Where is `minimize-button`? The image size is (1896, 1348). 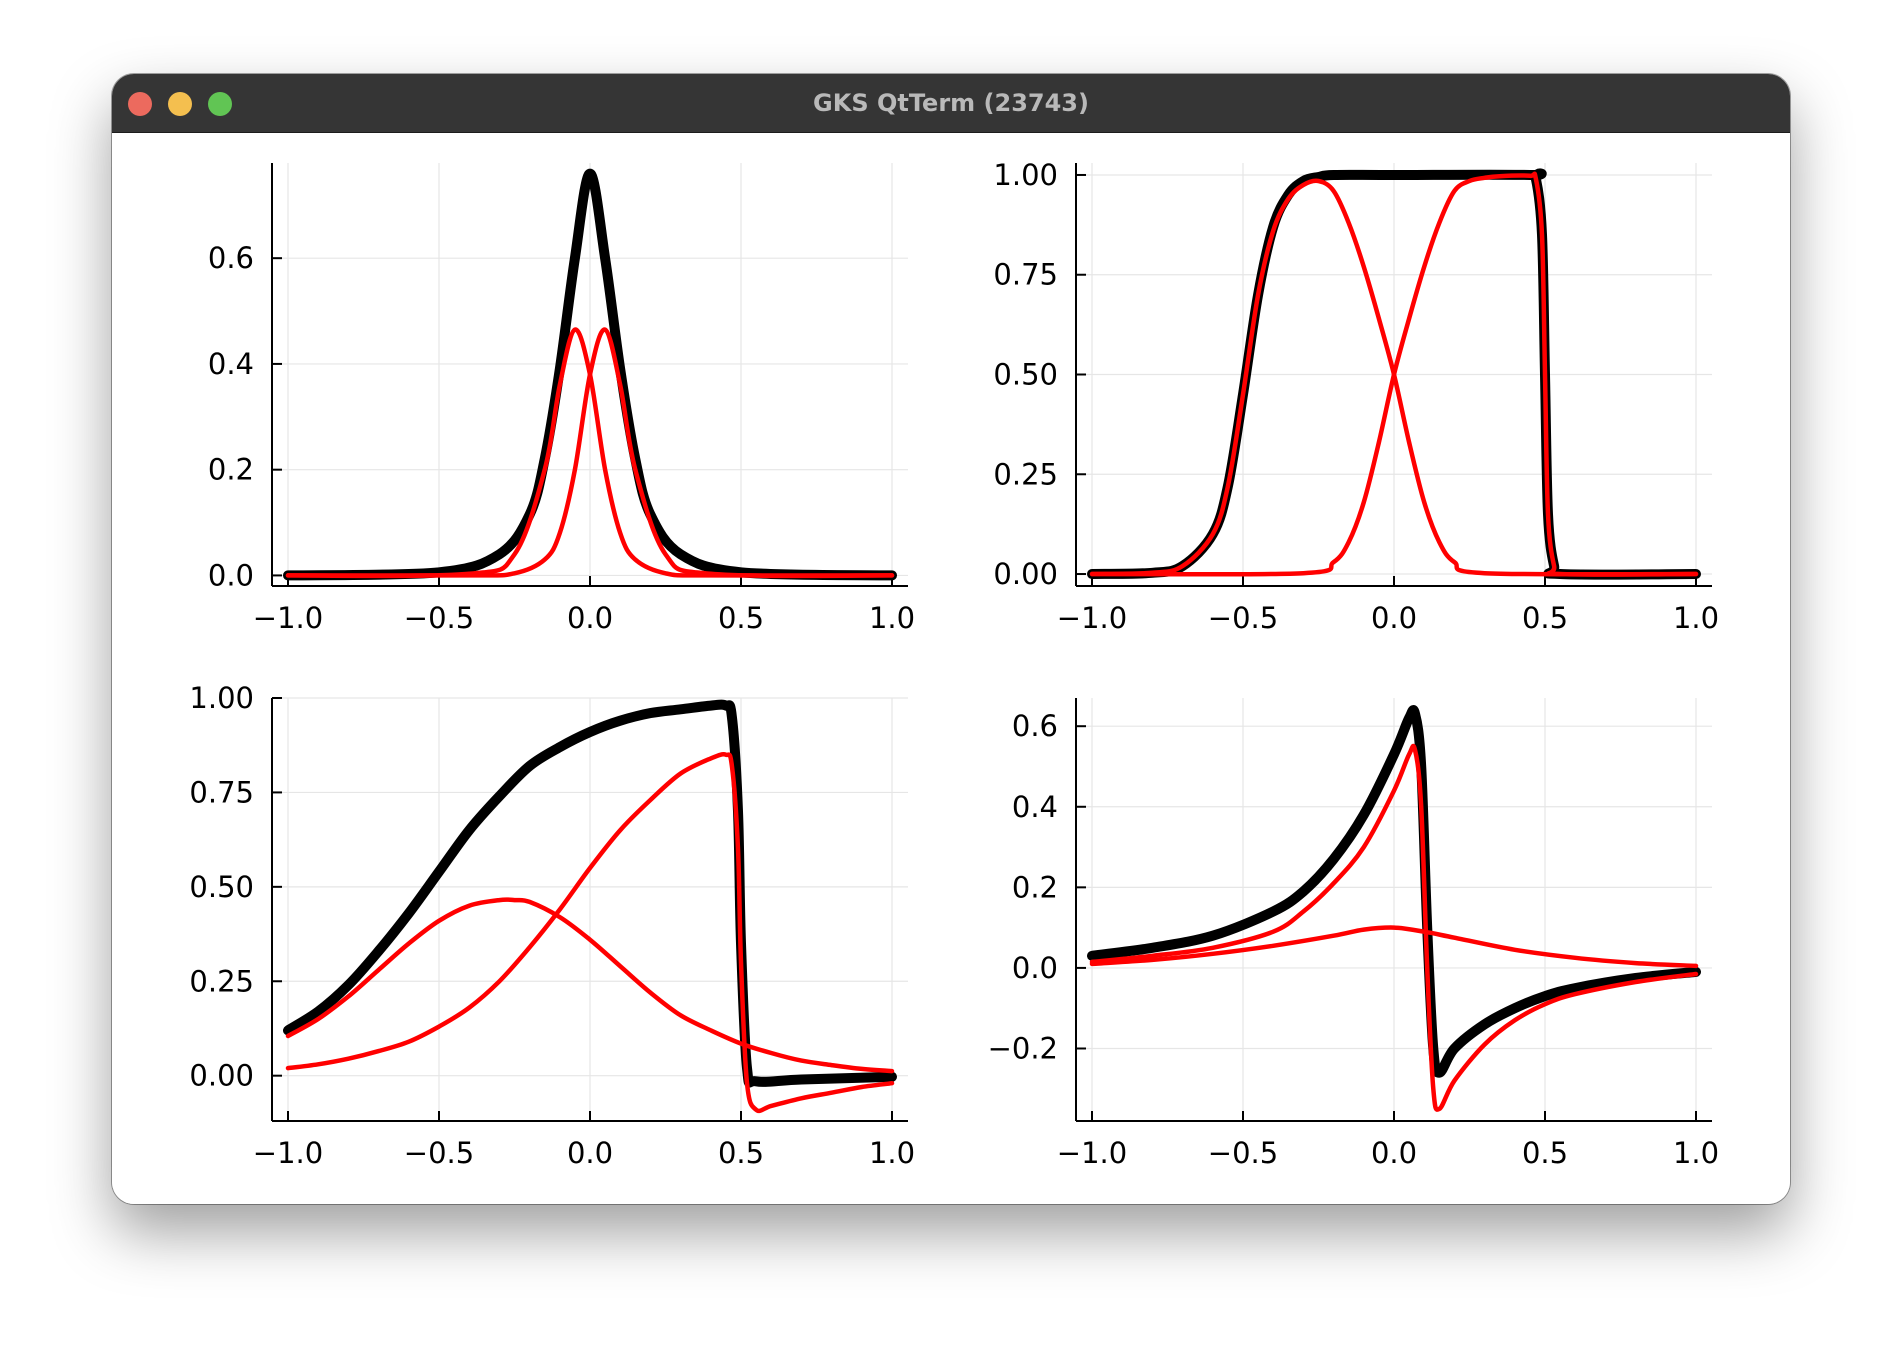
minimize-button is located at coordinates (180, 104).